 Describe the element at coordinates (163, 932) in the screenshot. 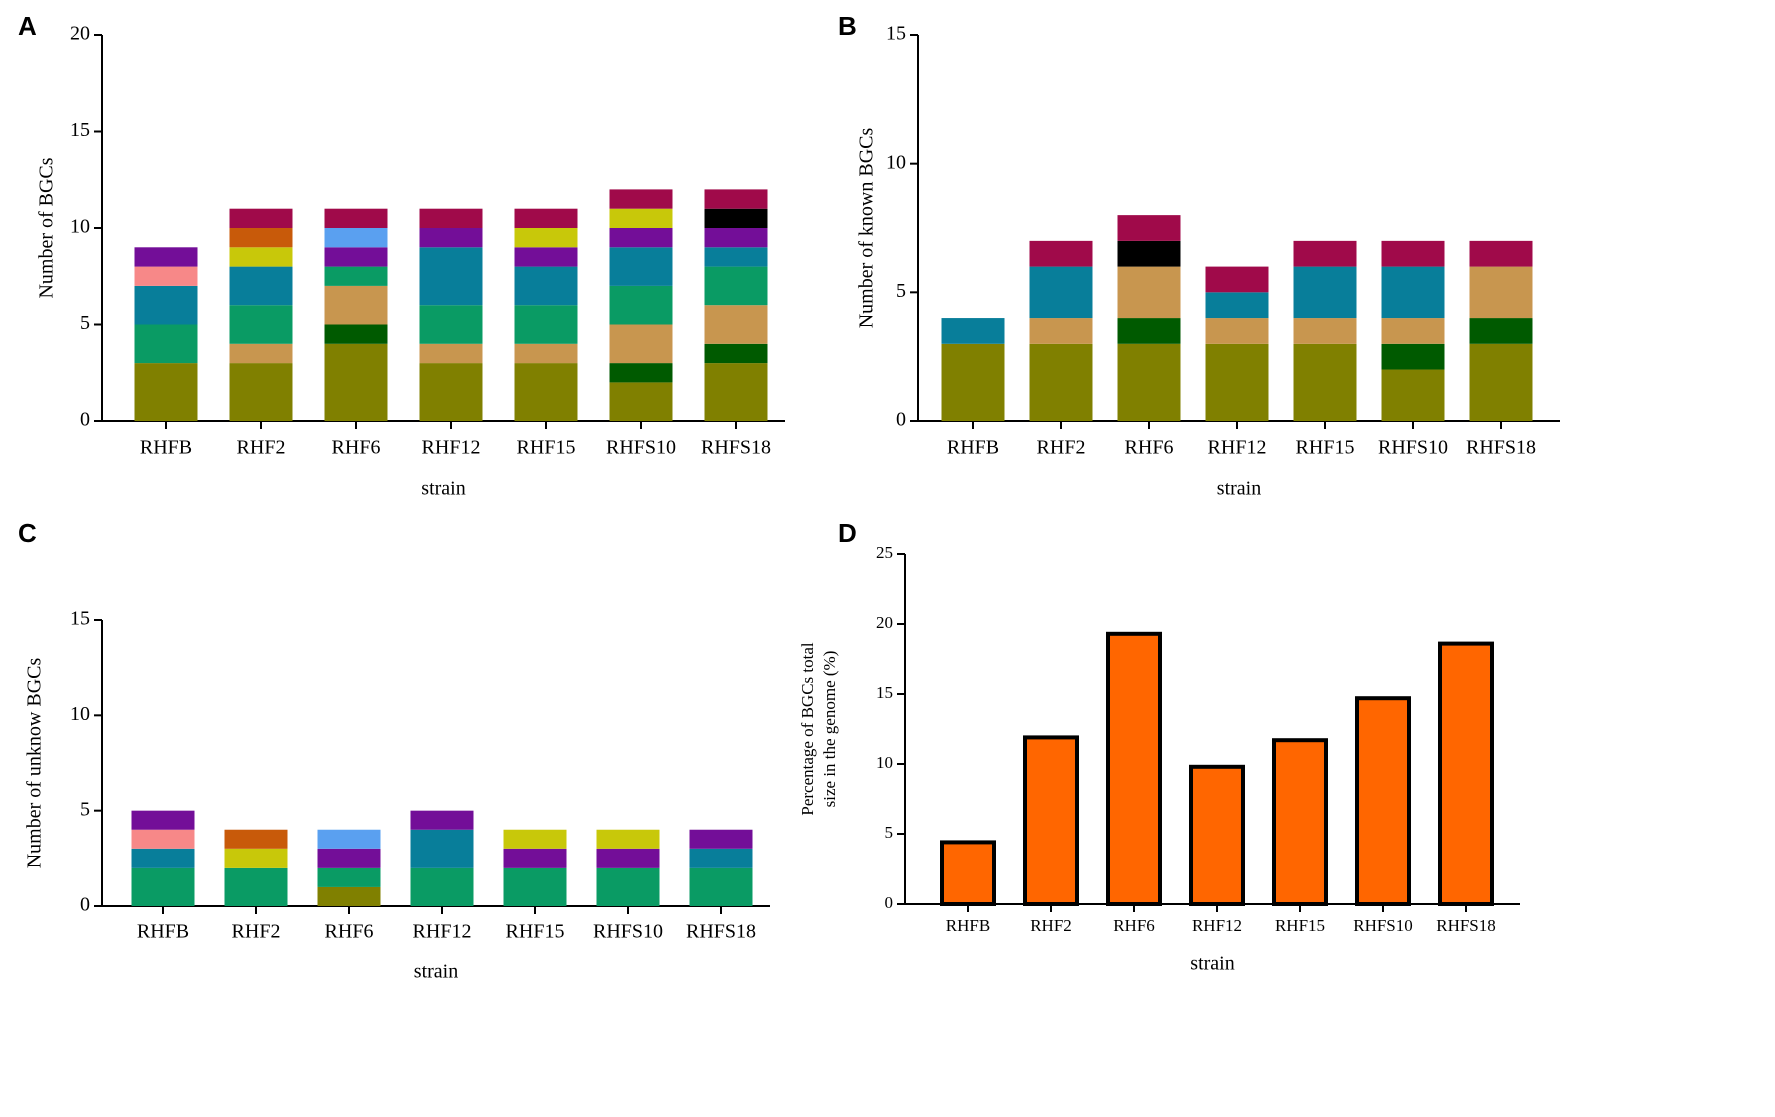

I see `x-tick-label: RHFB` at that location.